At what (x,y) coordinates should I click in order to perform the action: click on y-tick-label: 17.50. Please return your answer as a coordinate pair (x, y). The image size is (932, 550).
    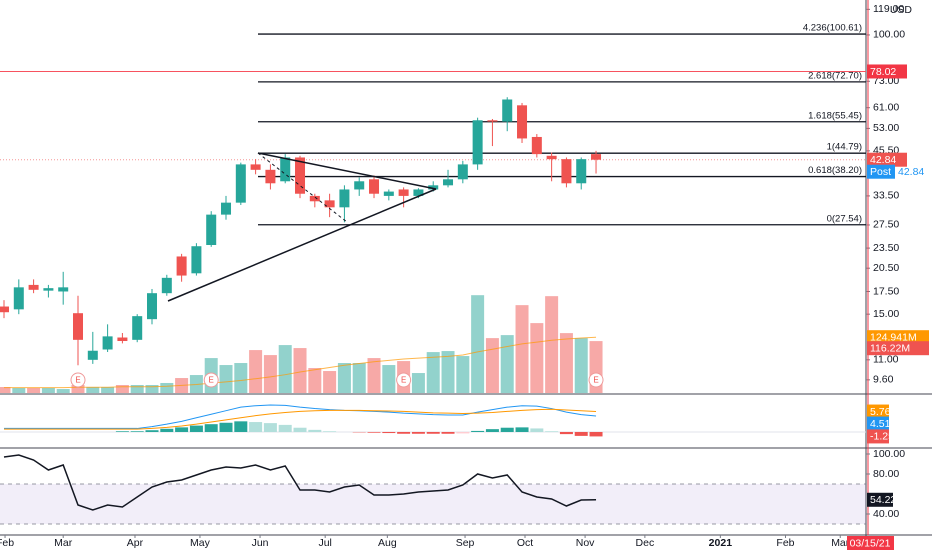
    Looking at the image, I should click on (886, 291).